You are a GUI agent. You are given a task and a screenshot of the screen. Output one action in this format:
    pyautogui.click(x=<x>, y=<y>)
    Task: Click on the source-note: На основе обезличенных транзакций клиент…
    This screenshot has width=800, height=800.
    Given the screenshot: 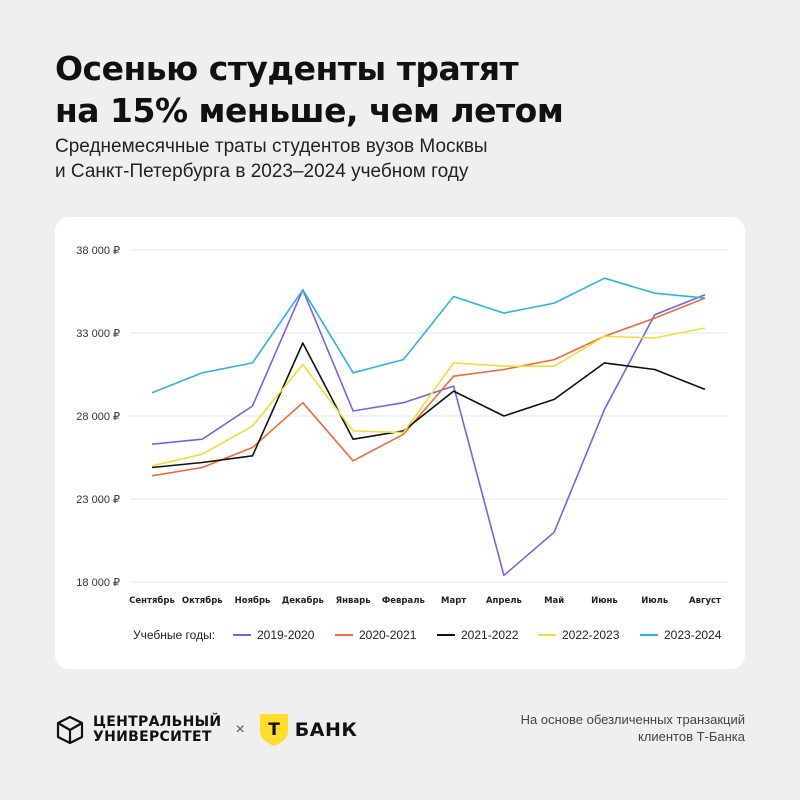 What is the action you would take?
    pyautogui.click(x=595, y=728)
    